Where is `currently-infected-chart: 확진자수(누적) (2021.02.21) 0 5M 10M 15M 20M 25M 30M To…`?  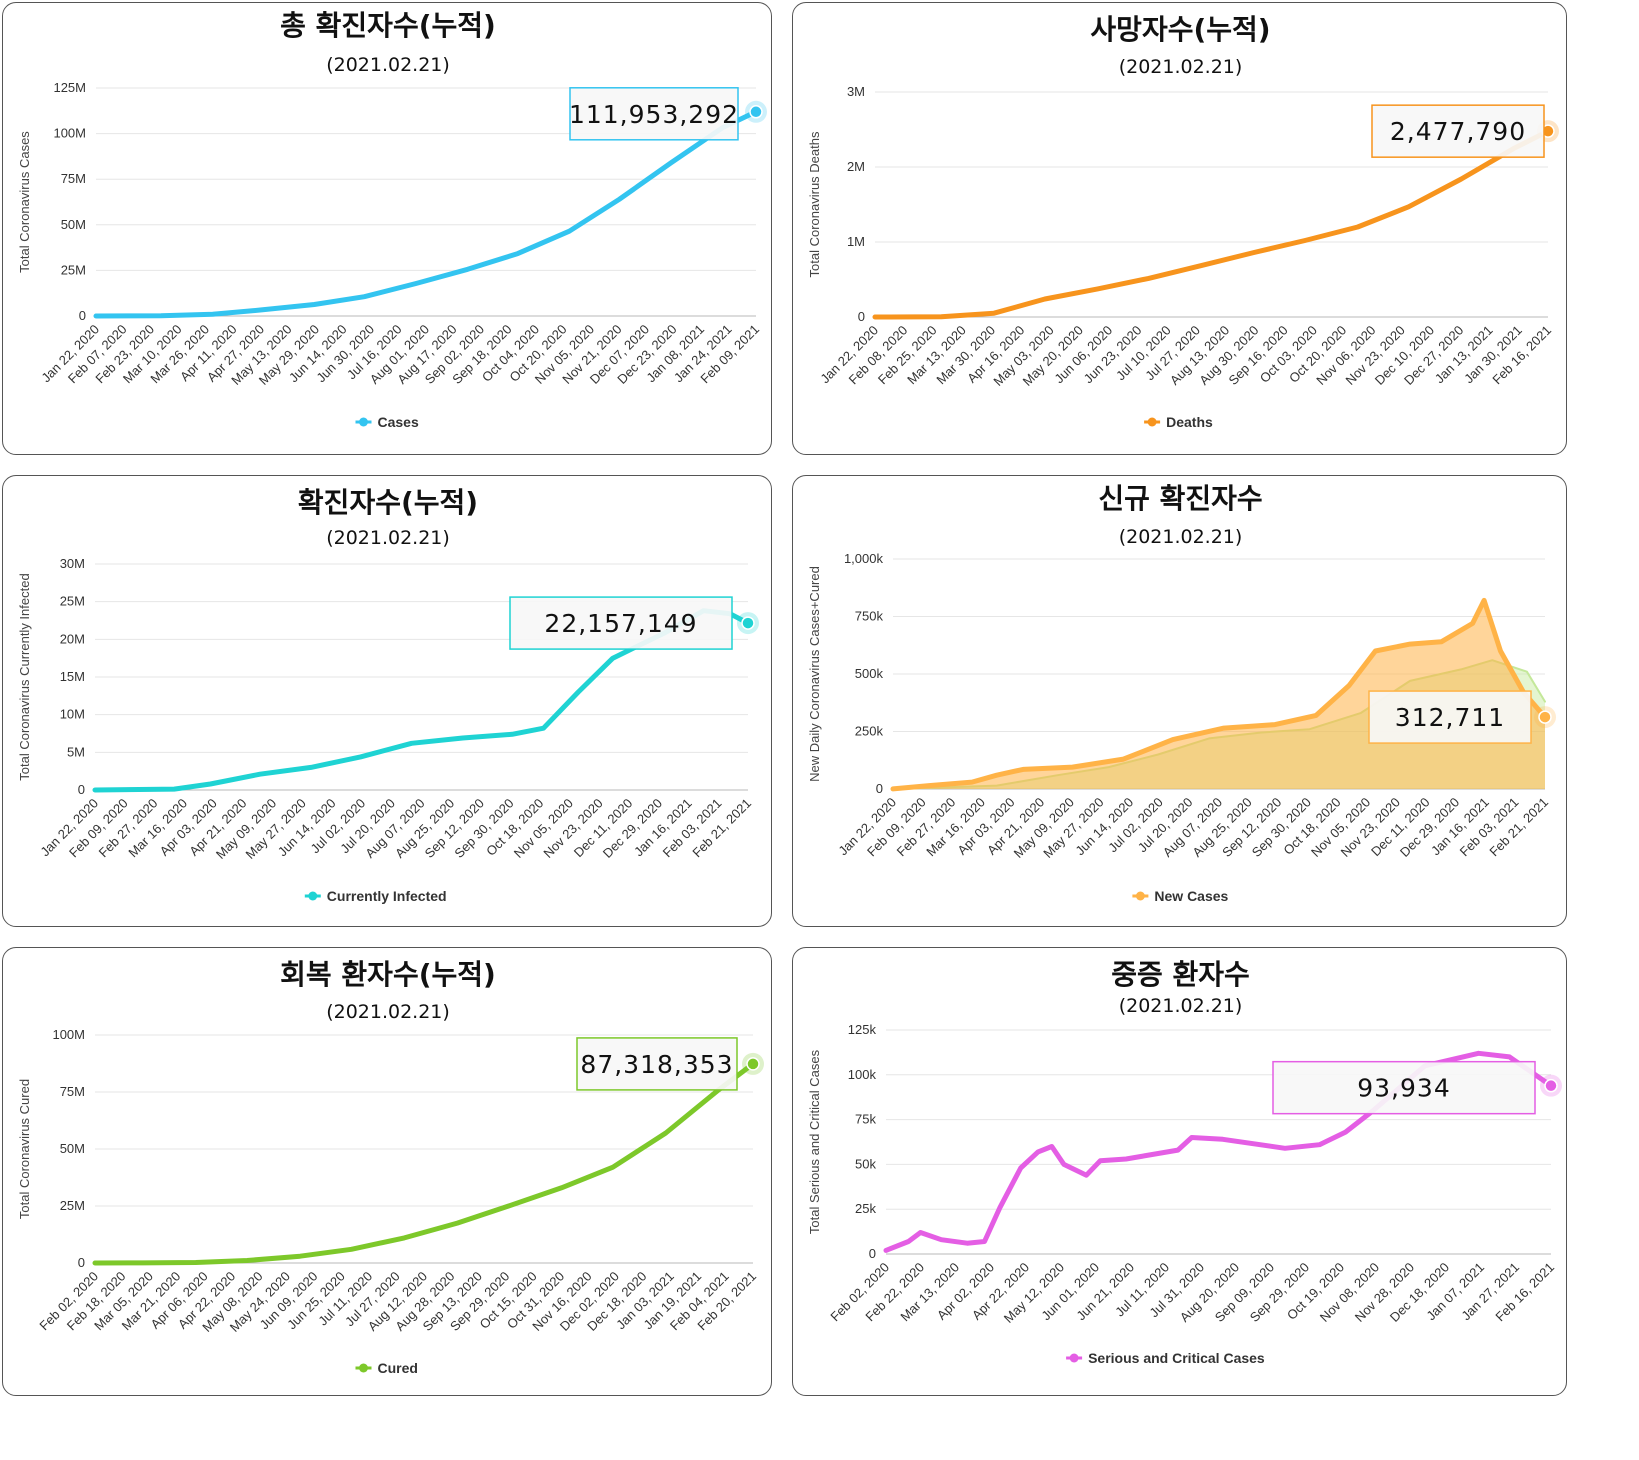 currently-infected-chart: 확진자수(누적) (2021.02.21) 0 5M 10M 15M 20M 25M 30M To… is located at coordinates (388, 695).